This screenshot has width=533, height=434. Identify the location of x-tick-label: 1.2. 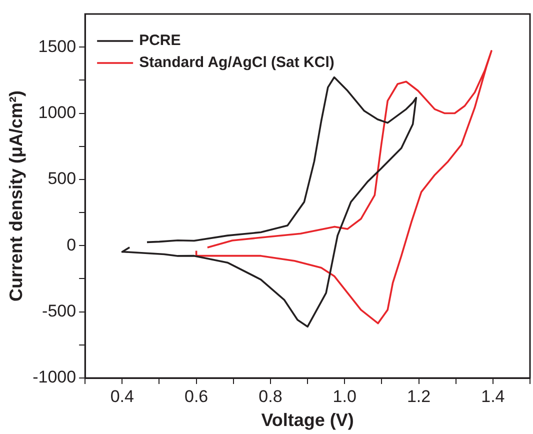
(418, 396).